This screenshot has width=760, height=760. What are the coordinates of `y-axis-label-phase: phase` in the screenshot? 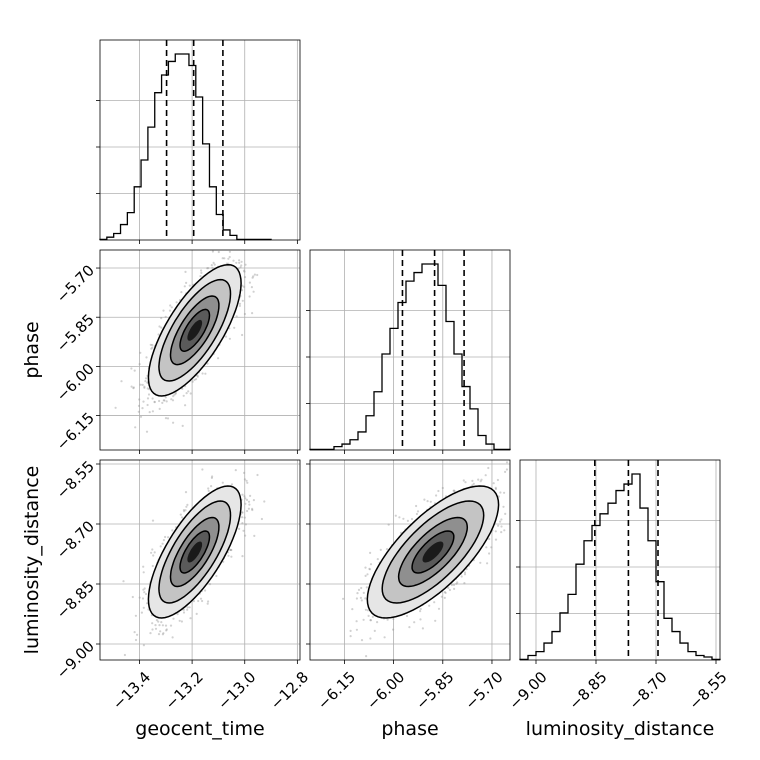 It's located at (32, 349).